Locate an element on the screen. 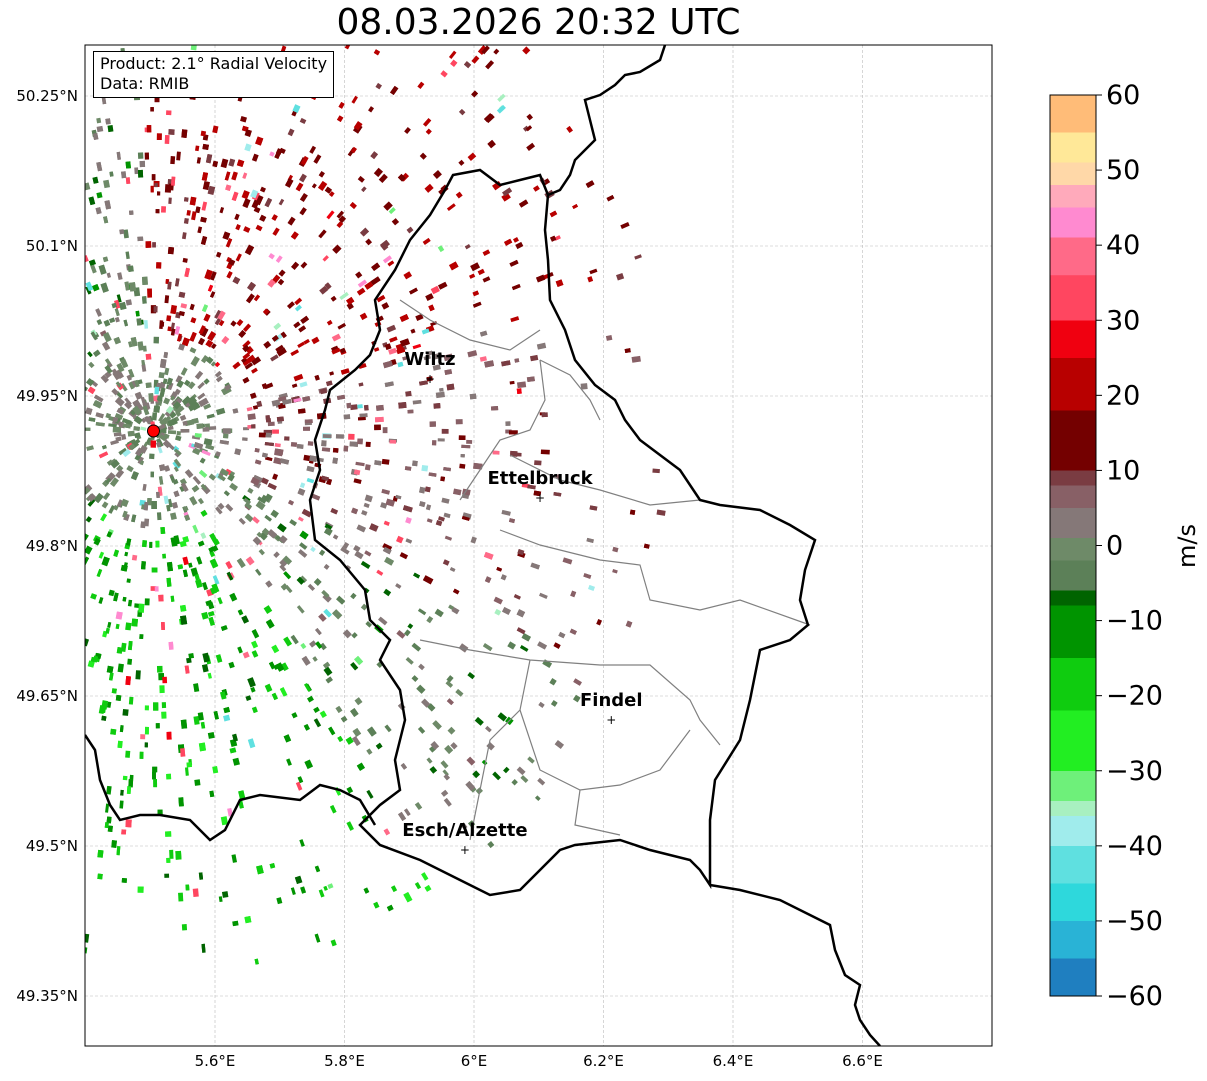 Image resolution: width=1207 pixels, height=1081 pixels. colorbar-tick-label: 10 is located at coordinates (1123, 470).